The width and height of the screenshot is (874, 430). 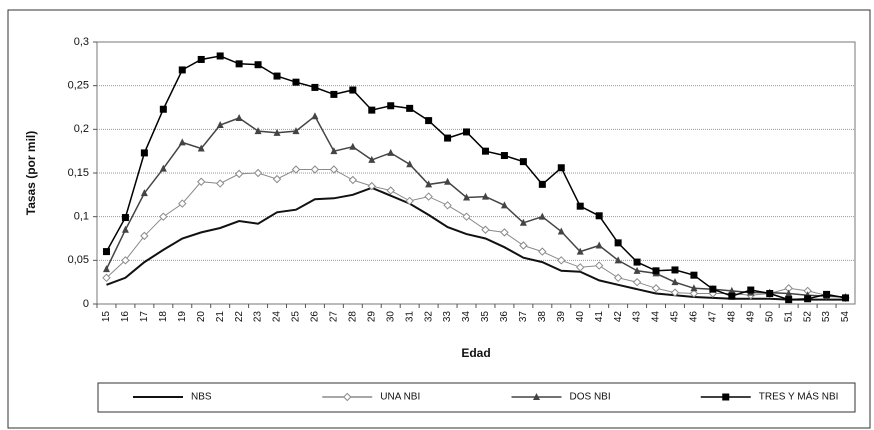 What do you see at coordinates (334, 317) in the screenshot?
I see `x-tick-label: 27` at bounding box center [334, 317].